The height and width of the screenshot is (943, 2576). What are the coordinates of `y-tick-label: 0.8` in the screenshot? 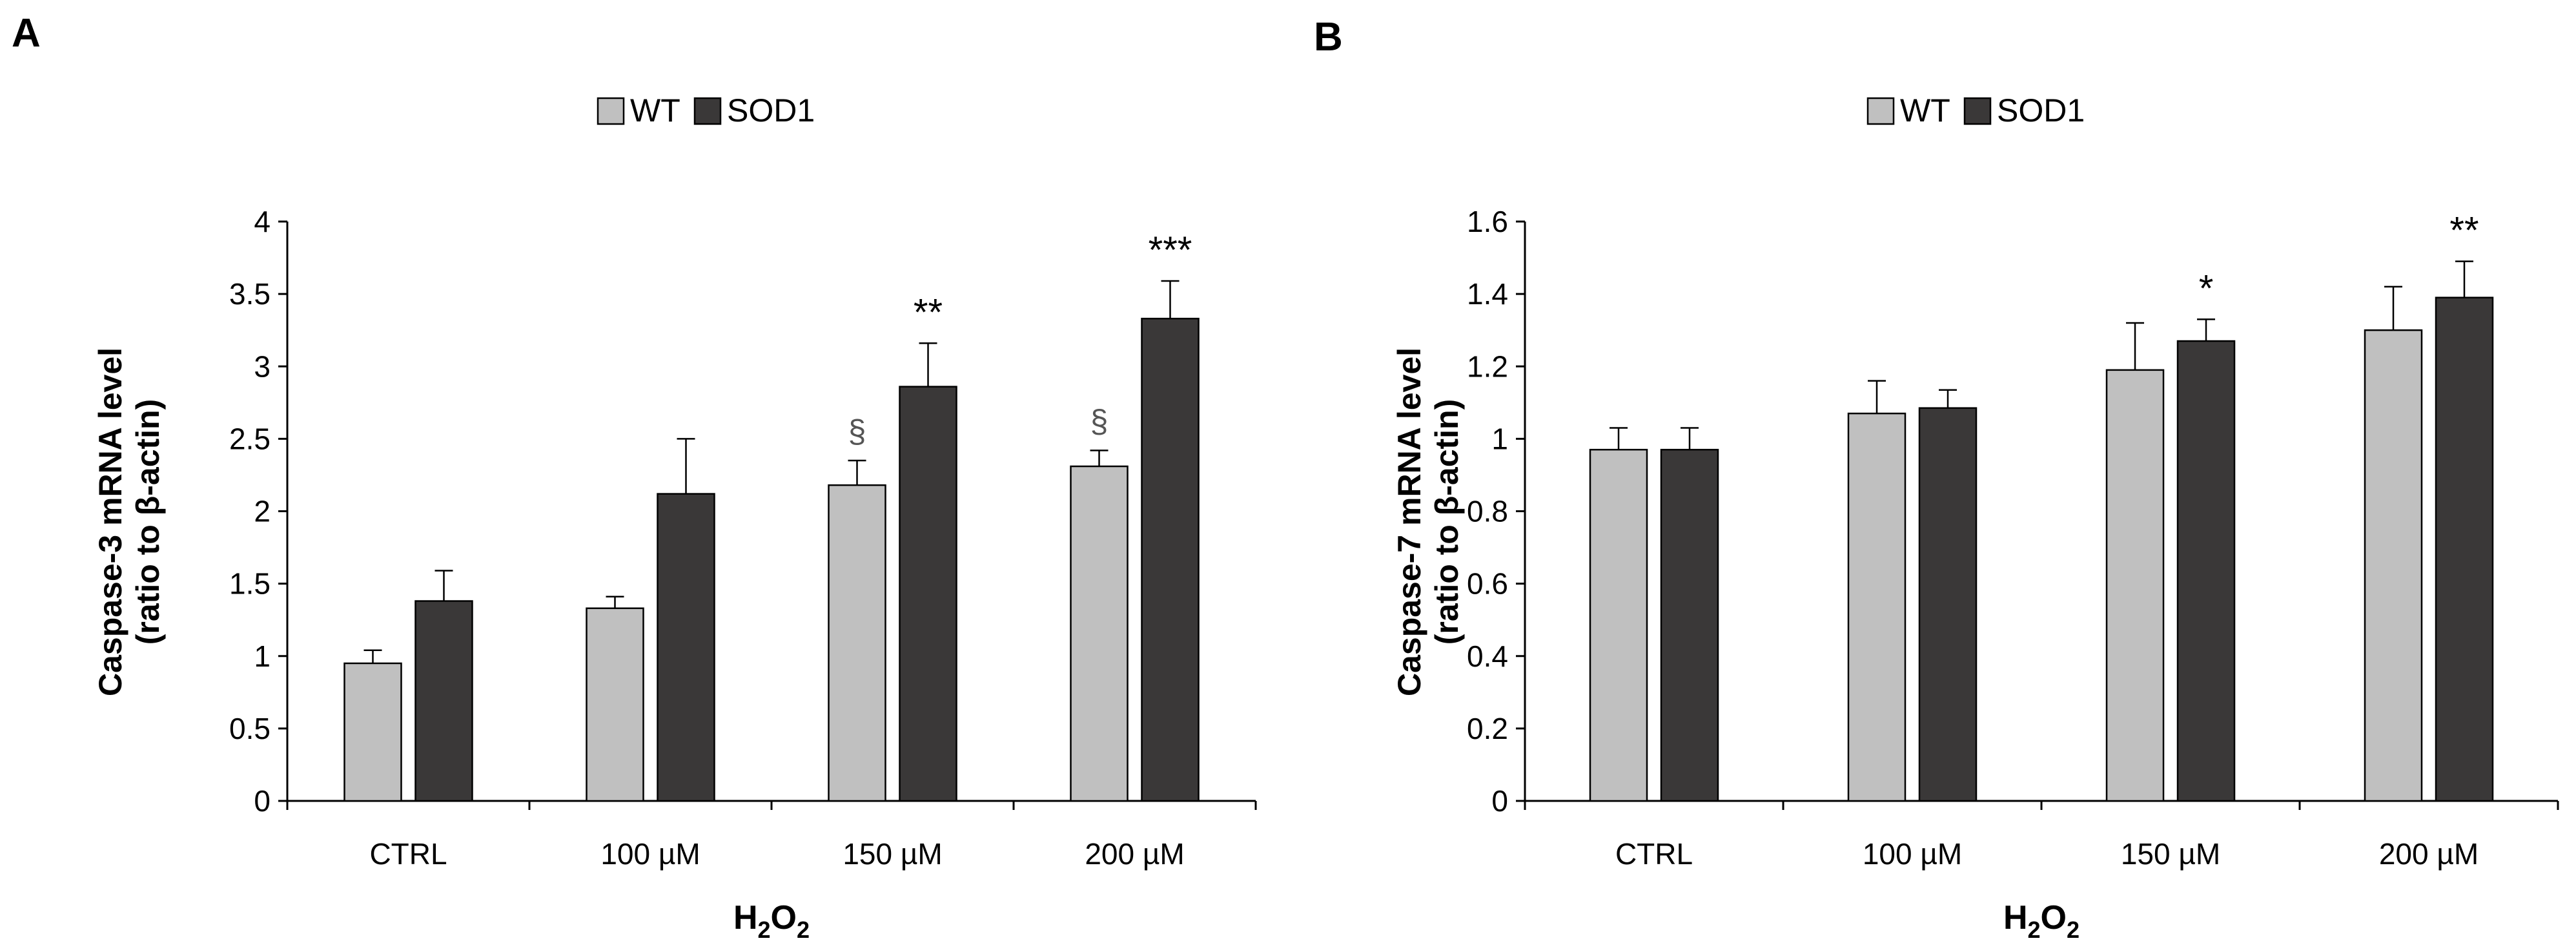 It's located at (1487, 511).